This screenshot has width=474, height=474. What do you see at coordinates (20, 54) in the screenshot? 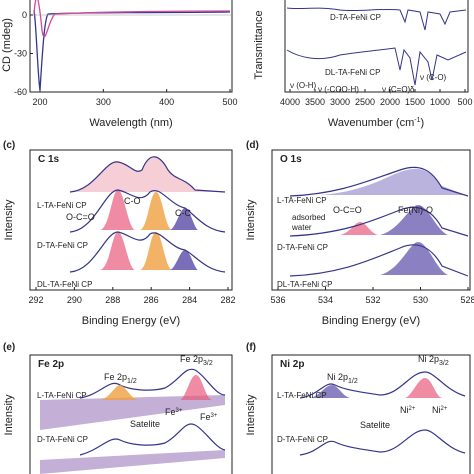
I see `y-tick-label: -30` at bounding box center [20, 54].